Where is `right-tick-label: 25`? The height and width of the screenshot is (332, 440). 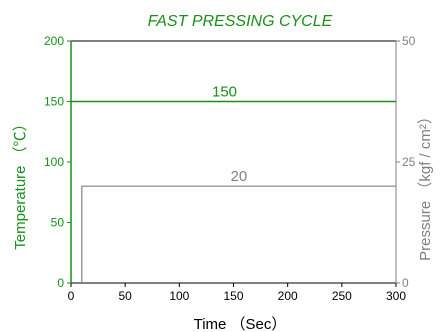
right-tick-label: 25 is located at coordinates (409, 162).